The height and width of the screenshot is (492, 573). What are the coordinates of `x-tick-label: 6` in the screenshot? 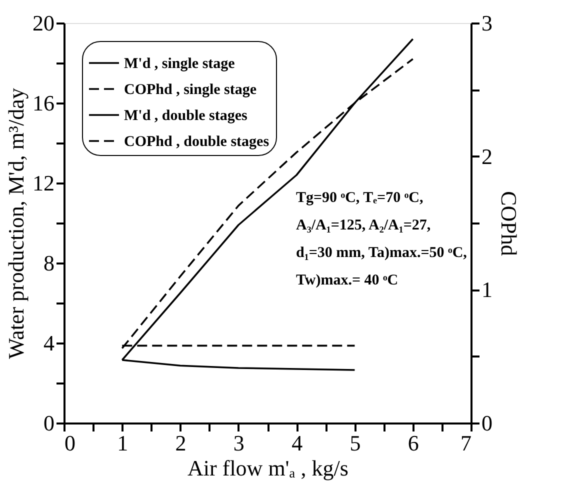 It's located at (413, 443).